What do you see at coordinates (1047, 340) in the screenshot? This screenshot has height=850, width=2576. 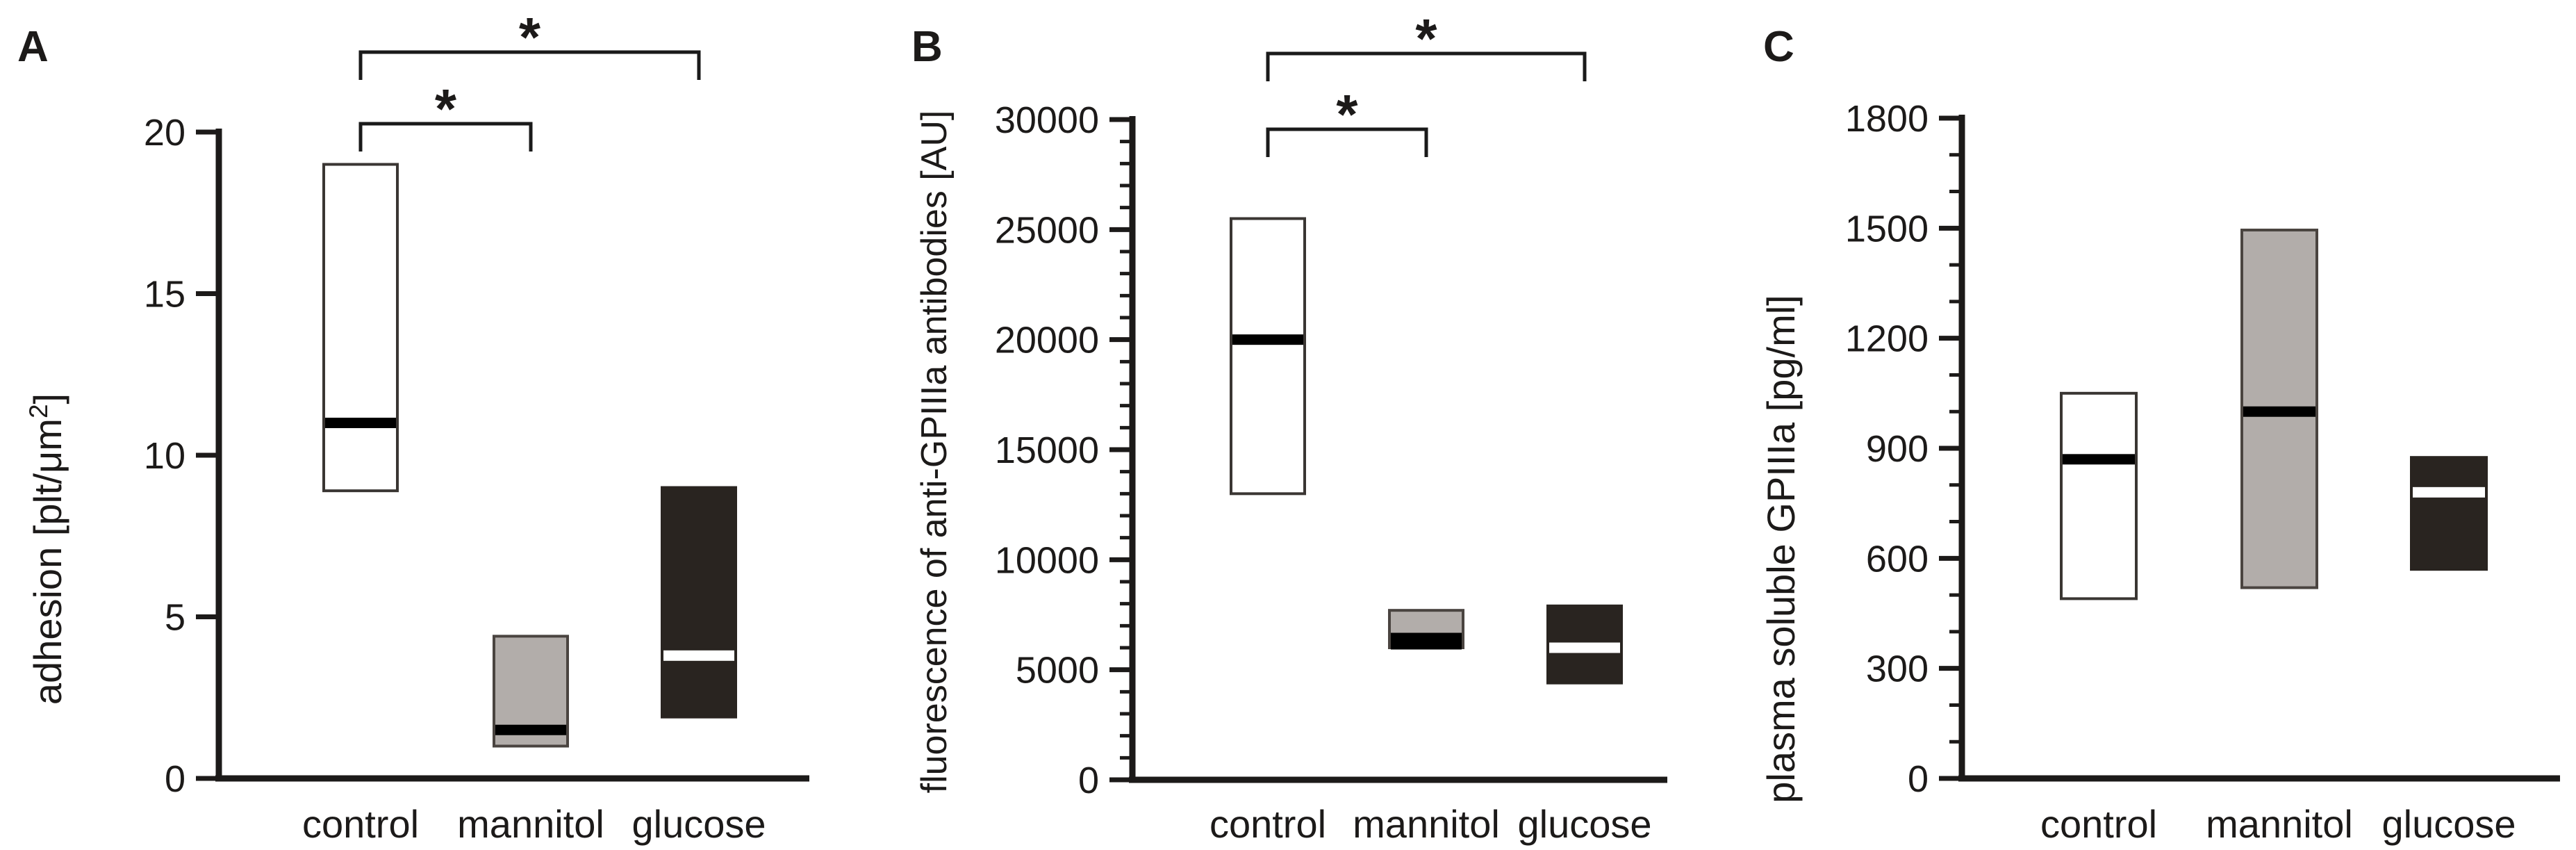 I see `y-tick-label: 20000` at bounding box center [1047, 340].